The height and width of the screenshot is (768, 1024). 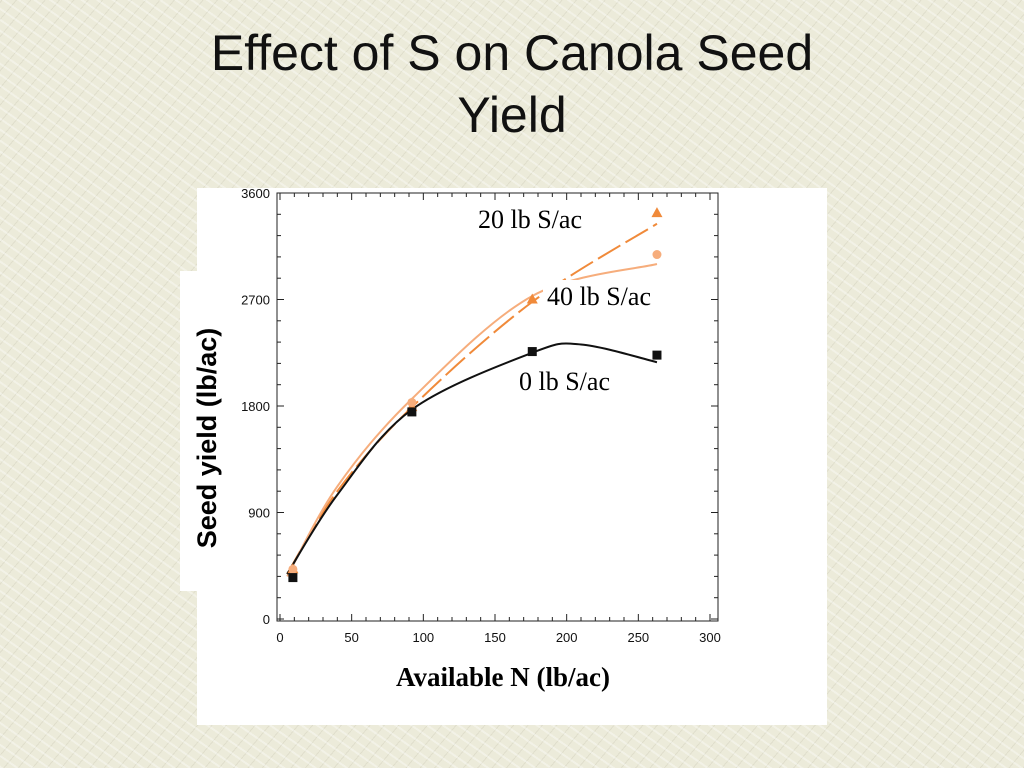 I want to click on y-axis-label-group: Seed yield (lb/ac), so click(x=205, y=431).